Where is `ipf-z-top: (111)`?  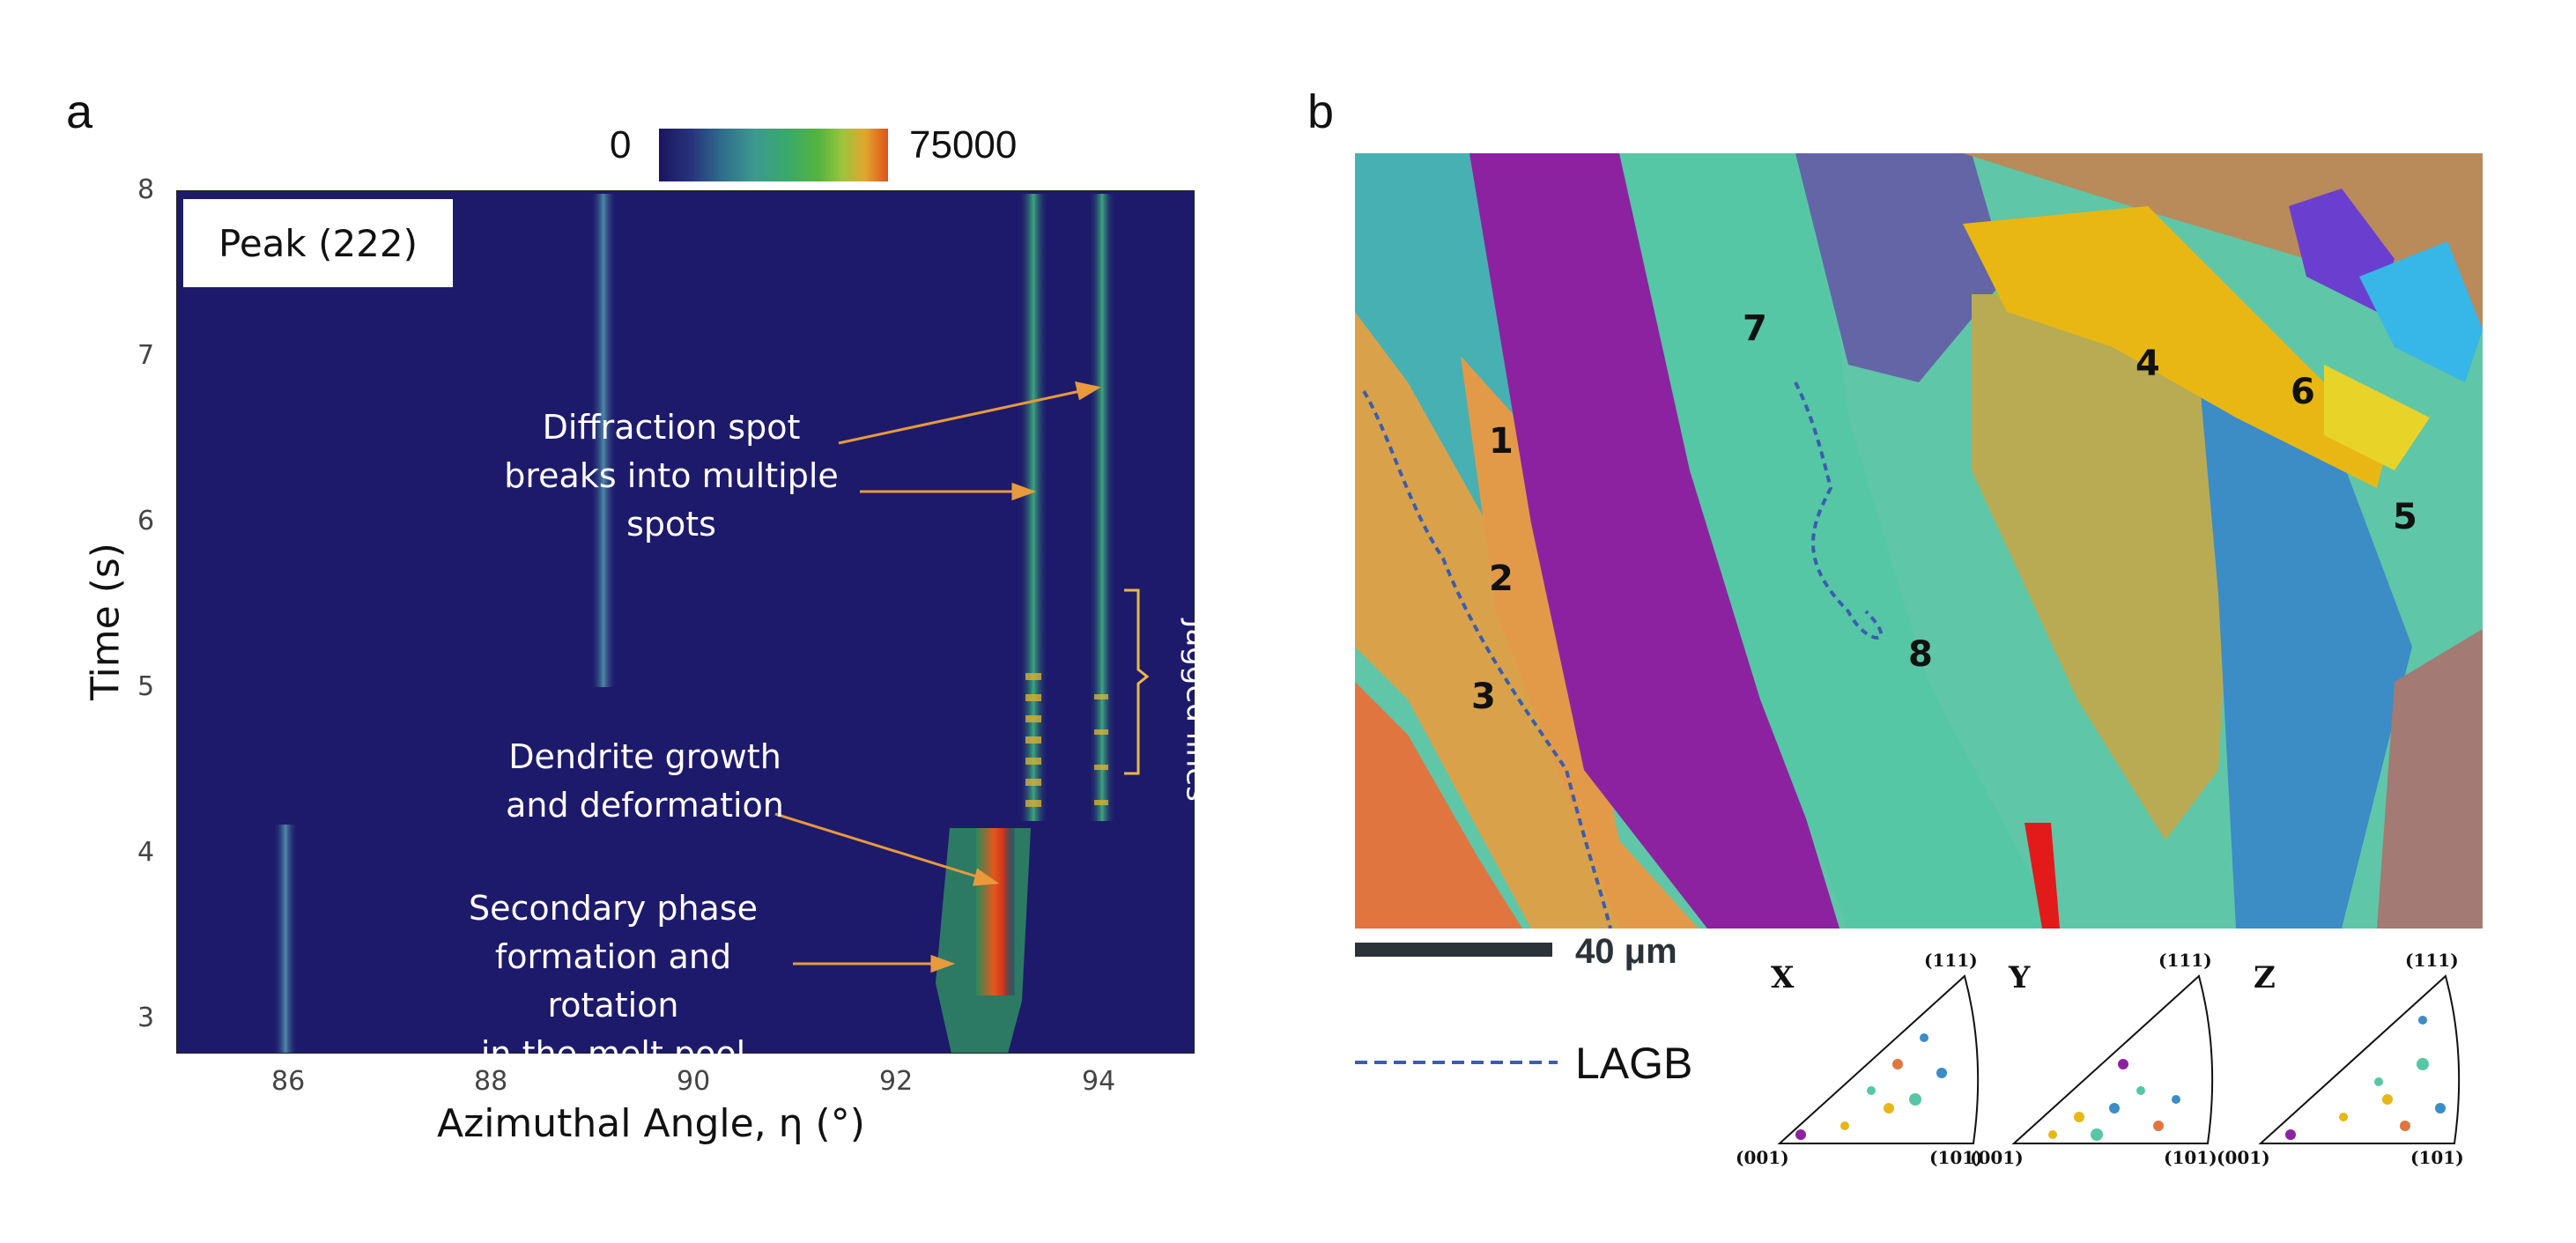 ipf-z-top: (111) is located at coordinates (2432, 960).